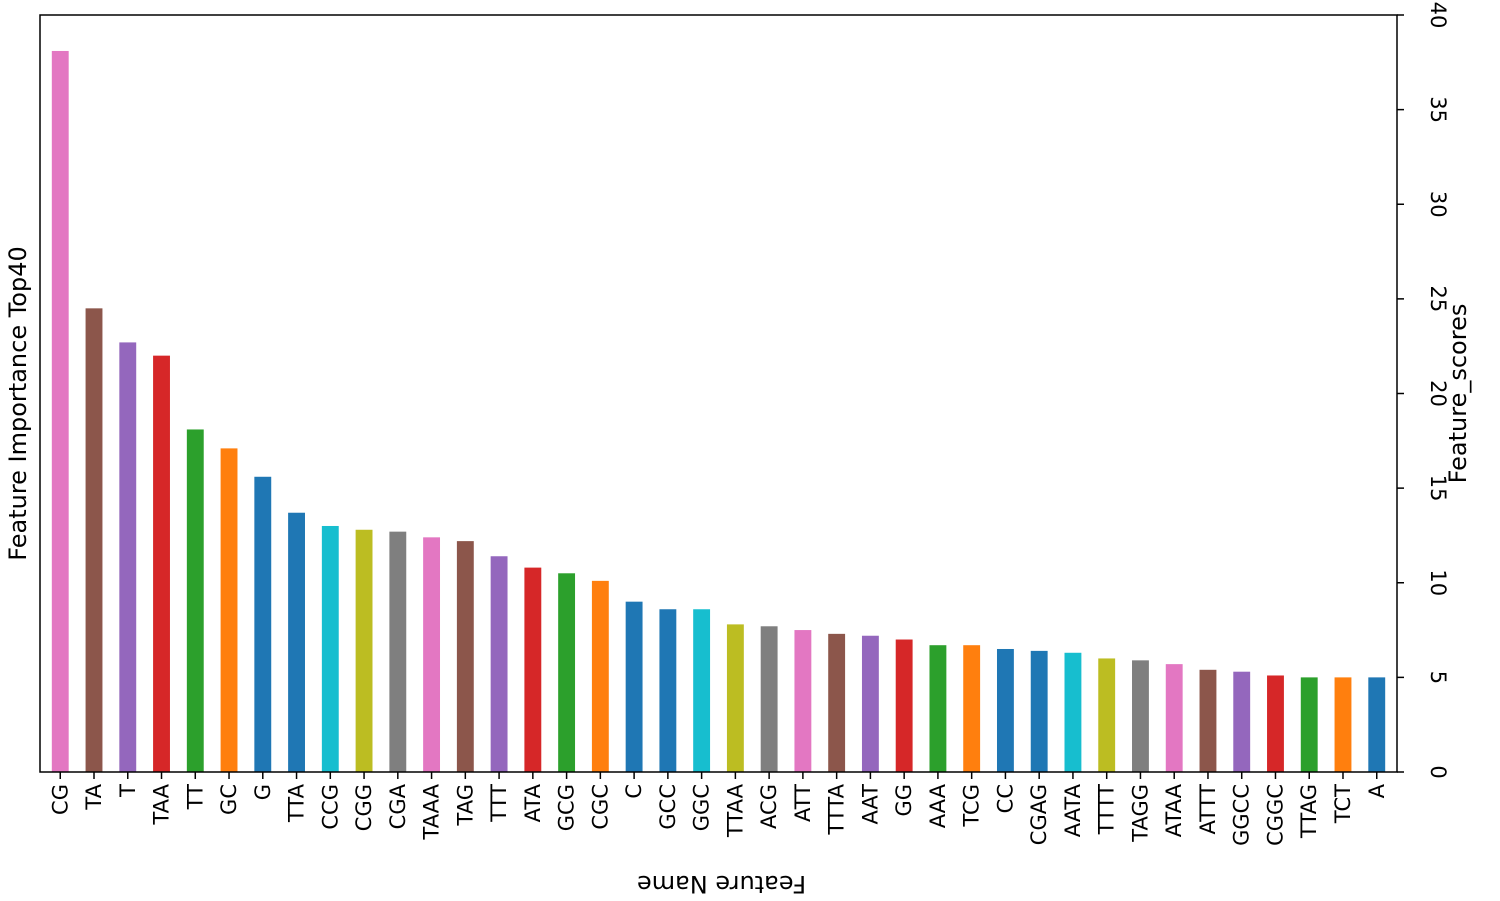 The width and height of the screenshot is (1500, 901). What do you see at coordinates (330, 648) in the screenshot?
I see `bar-ccg` at bounding box center [330, 648].